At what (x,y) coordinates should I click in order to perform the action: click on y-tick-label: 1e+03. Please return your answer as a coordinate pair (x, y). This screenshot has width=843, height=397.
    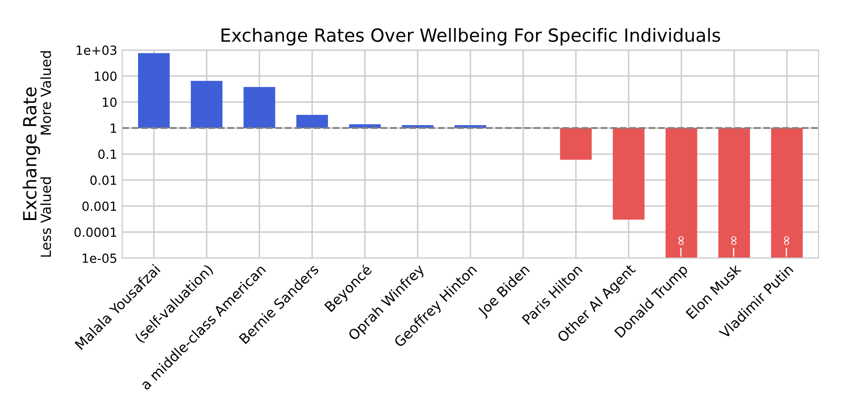
    Looking at the image, I should click on (96, 50).